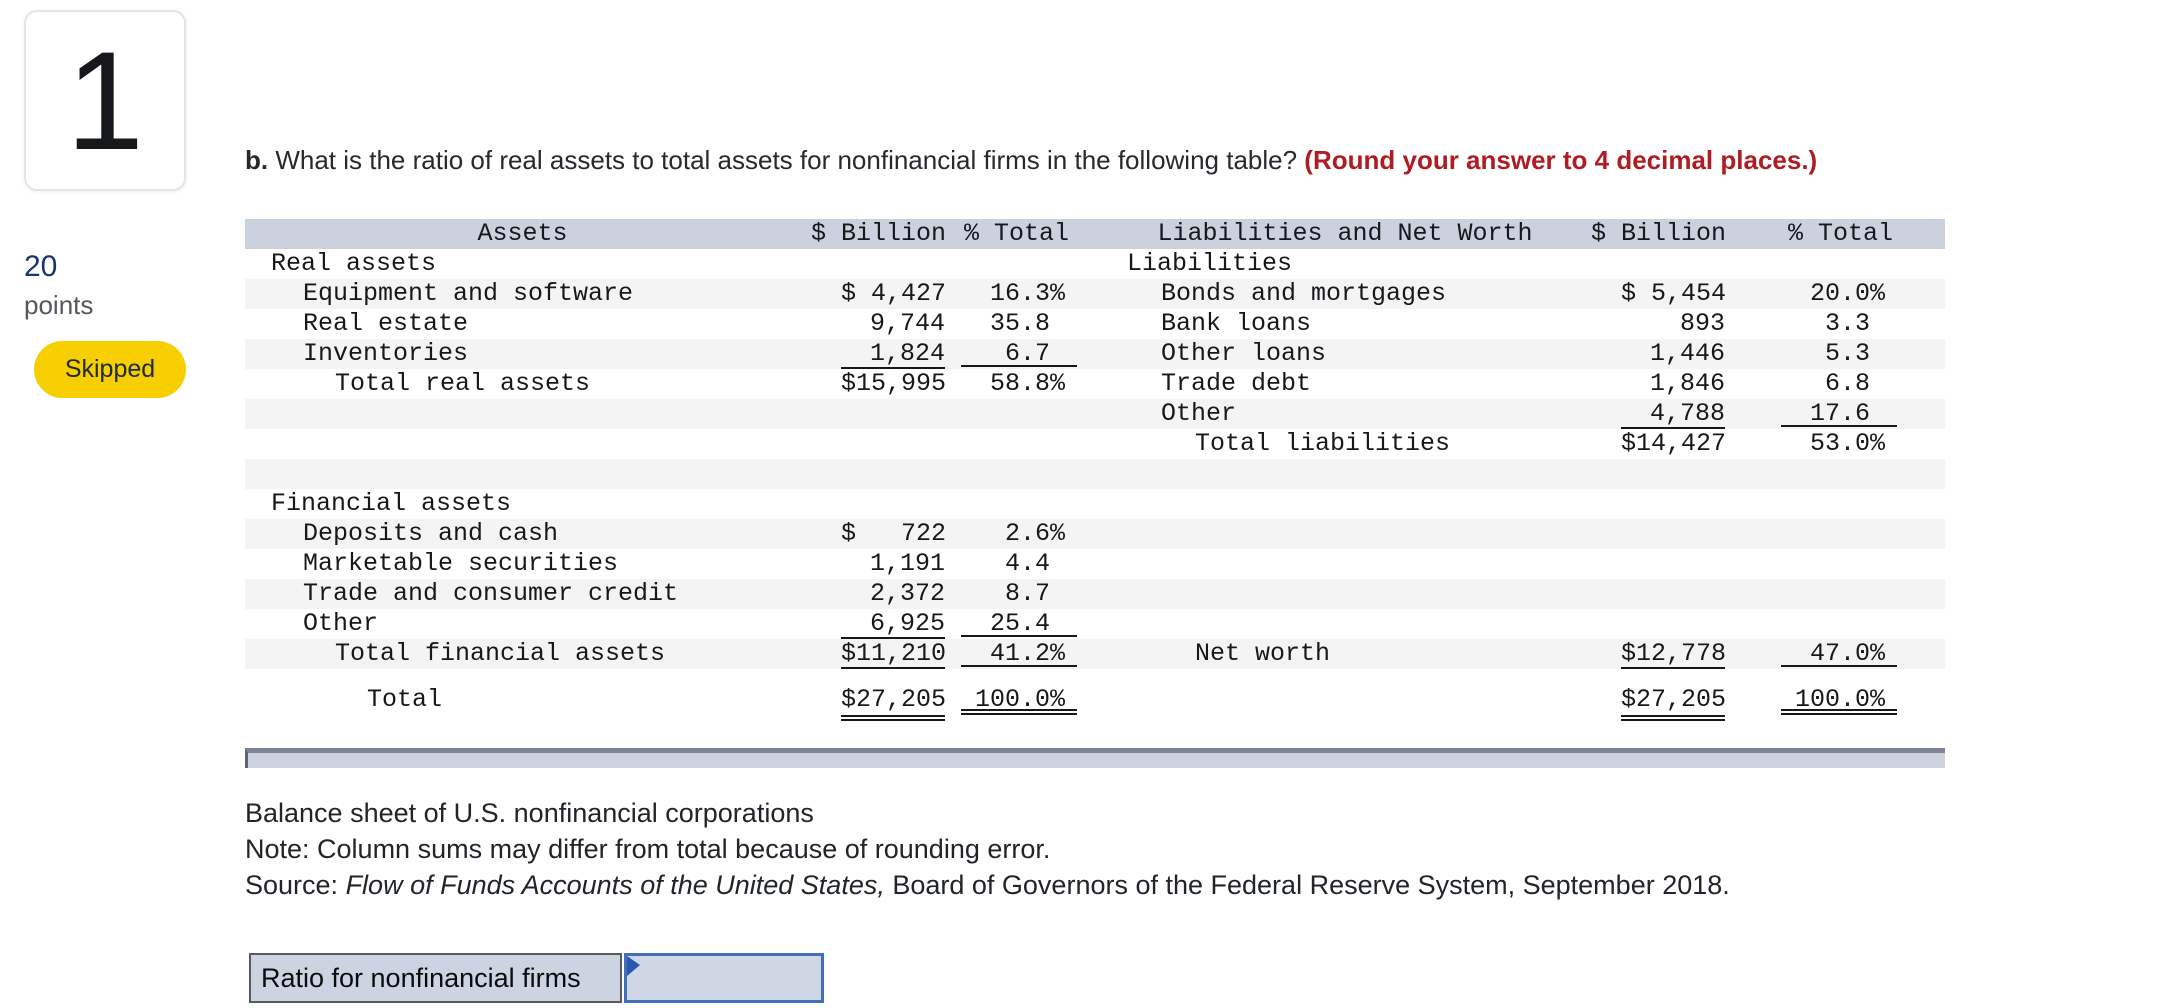  I want to click on table-row: Trade and consumer credit 2,372 8.7, so click(1095, 594).